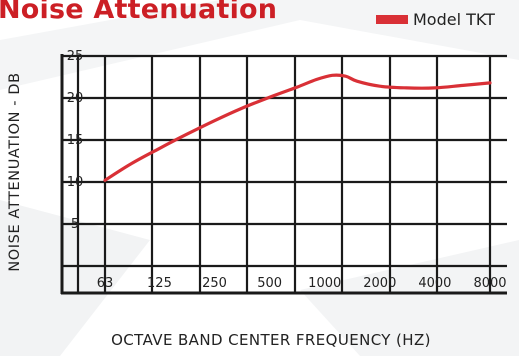 The image size is (519, 356). I want to click on y-tick-label: 10, so click(75, 182).